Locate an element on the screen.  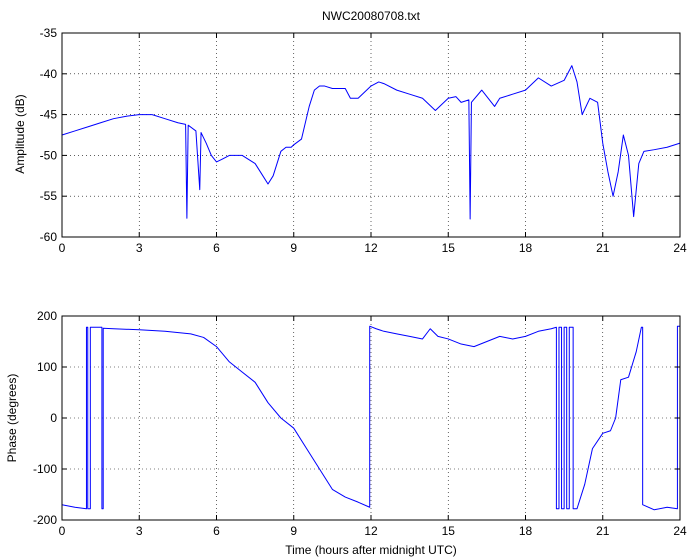
phase-x-tick-label: 9 is located at coordinates (293, 531).